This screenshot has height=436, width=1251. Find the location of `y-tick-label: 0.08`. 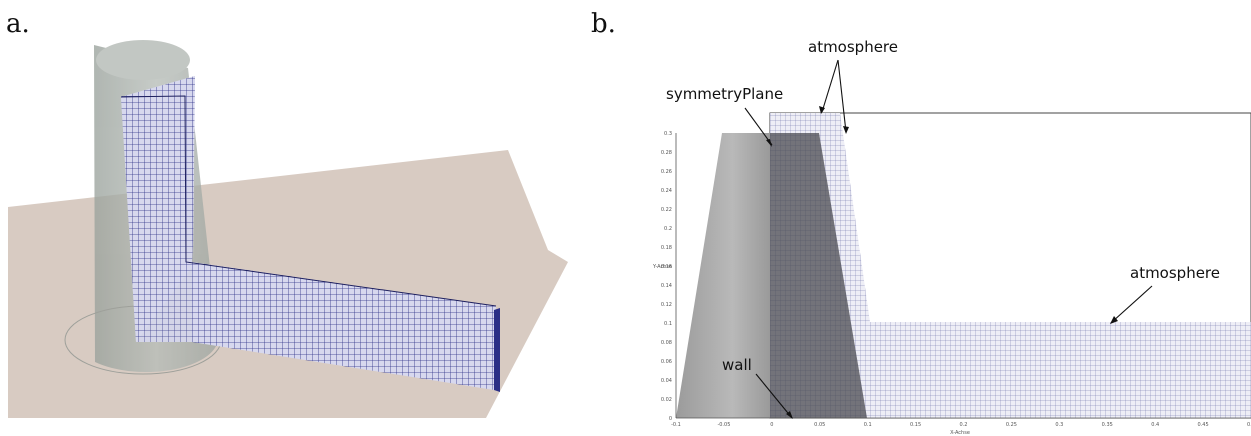

y-tick-label: 0.08 is located at coordinates (666, 343).